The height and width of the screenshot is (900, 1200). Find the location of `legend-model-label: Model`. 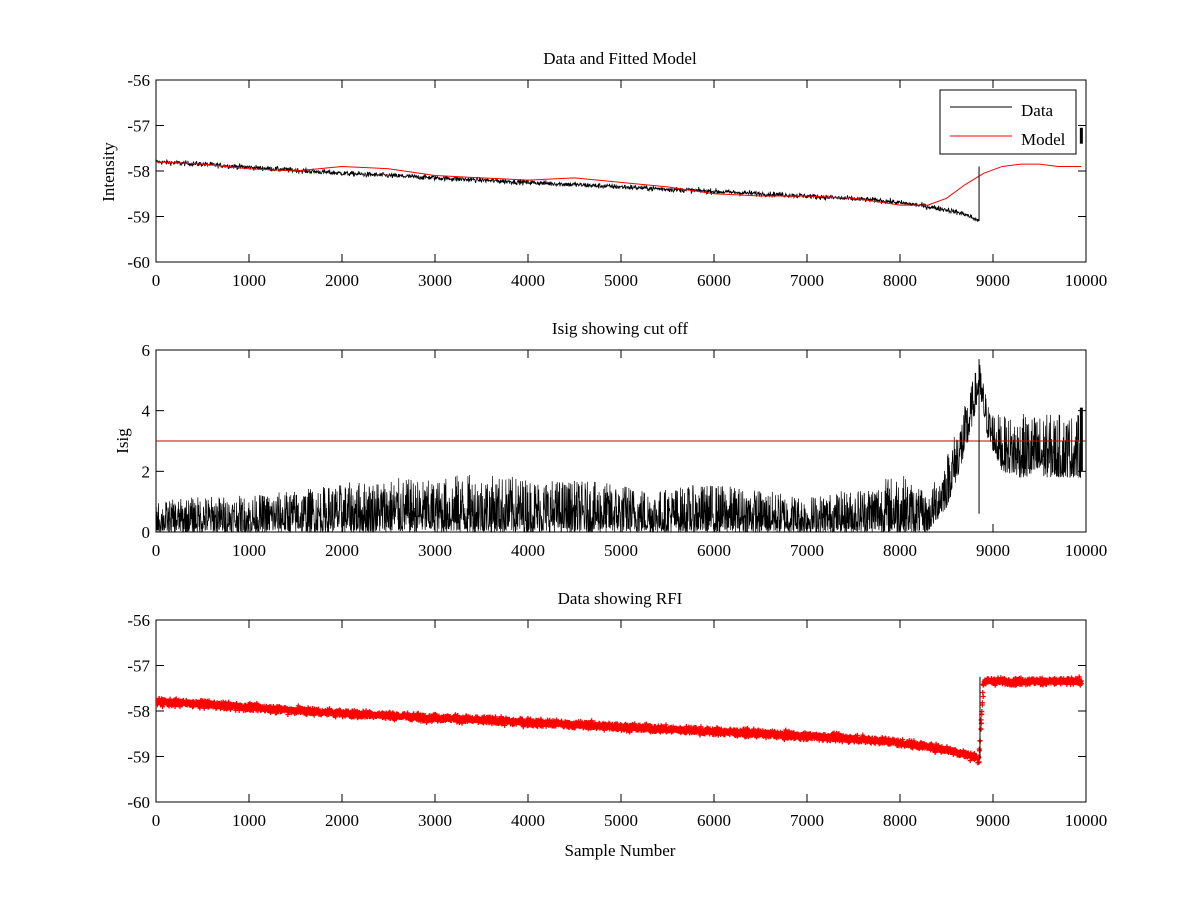

legend-model-label: Model is located at coordinates (1043, 139).